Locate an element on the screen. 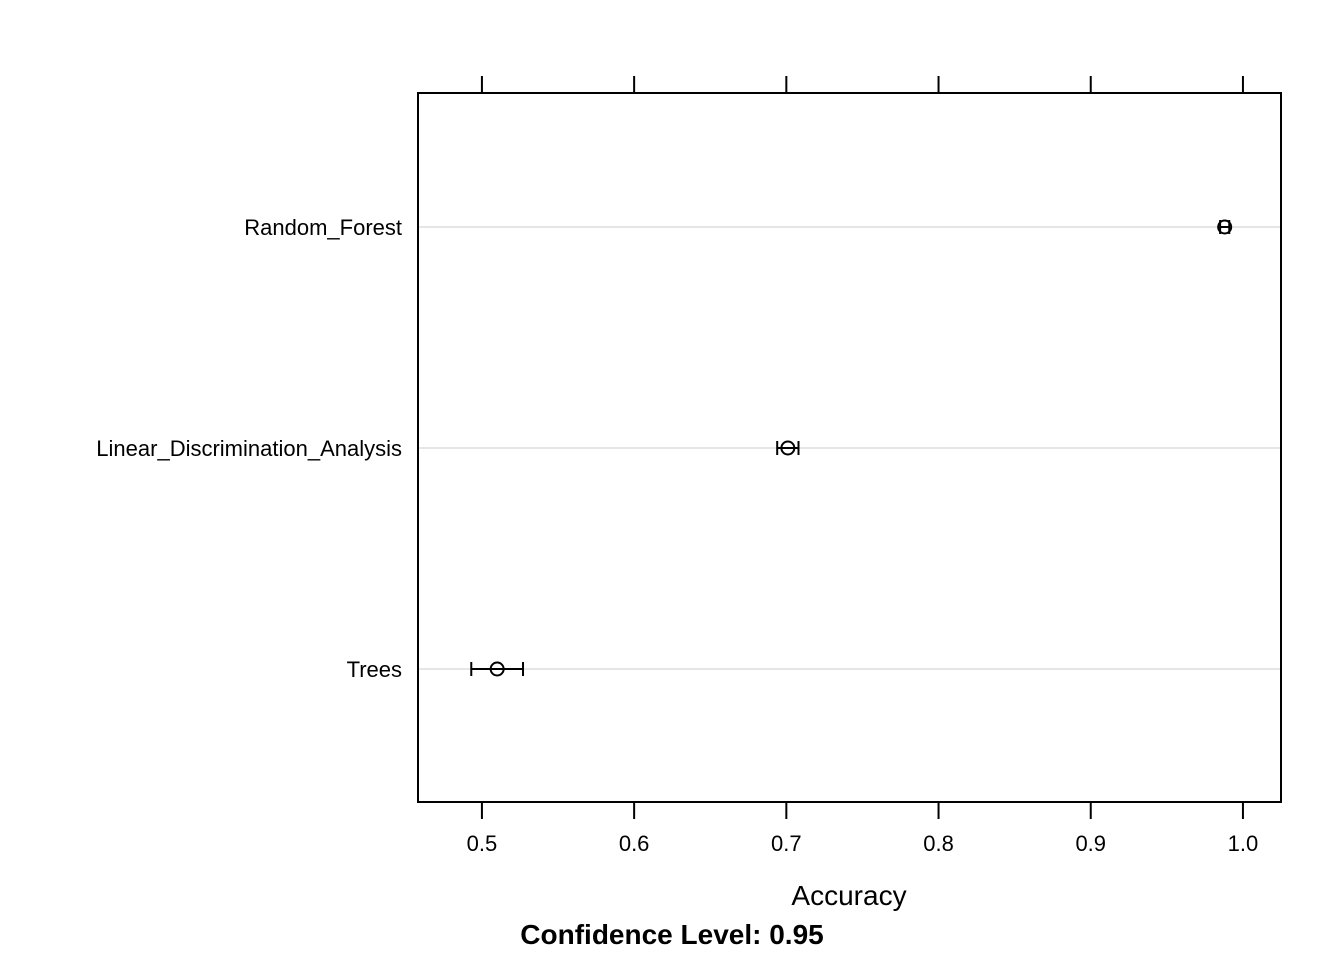 This screenshot has width=1344, height=960. top-axis-ticks is located at coordinates (862, 84).